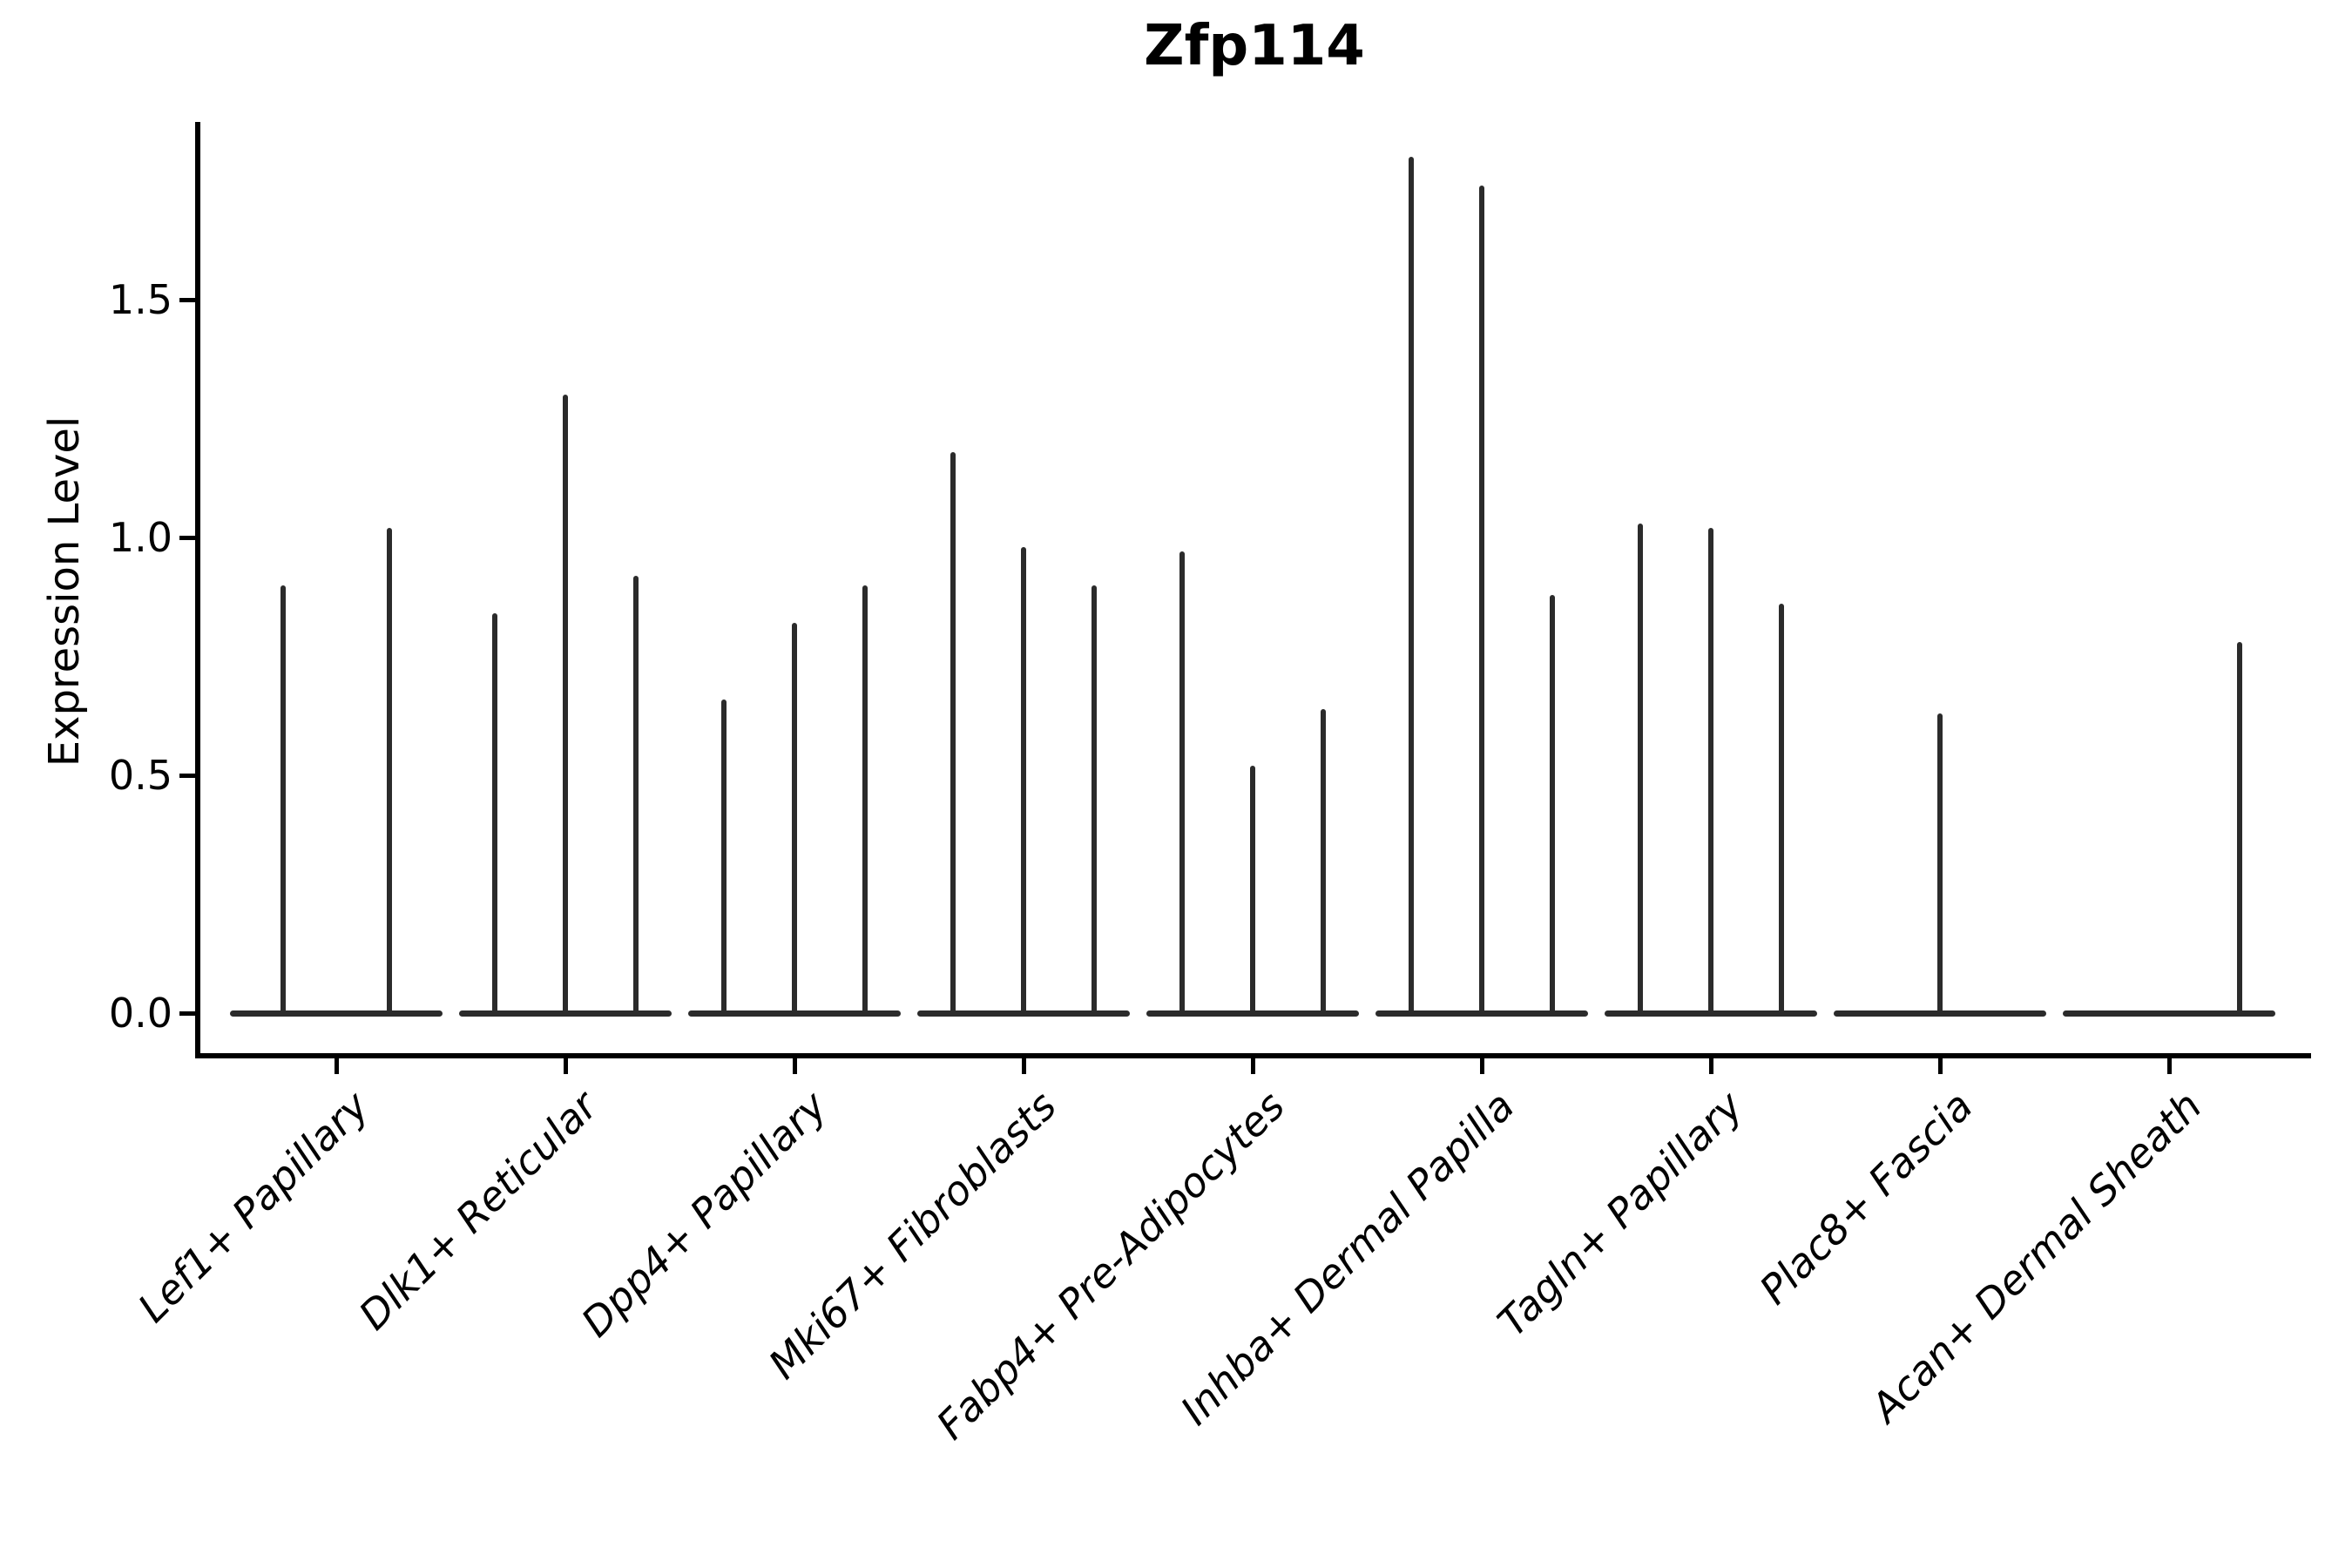  What do you see at coordinates (140, 537) in the screenshot?
I see `y-tick-label: 1.0` at bounding box center [140, 537].